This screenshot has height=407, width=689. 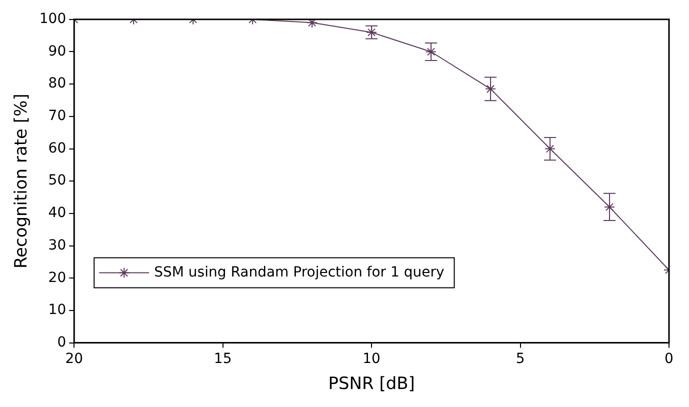 What do you see at coordinates (223, 358) in the screenshot?
I see `x-tick-label: 15` at bounding box center [223, 358].